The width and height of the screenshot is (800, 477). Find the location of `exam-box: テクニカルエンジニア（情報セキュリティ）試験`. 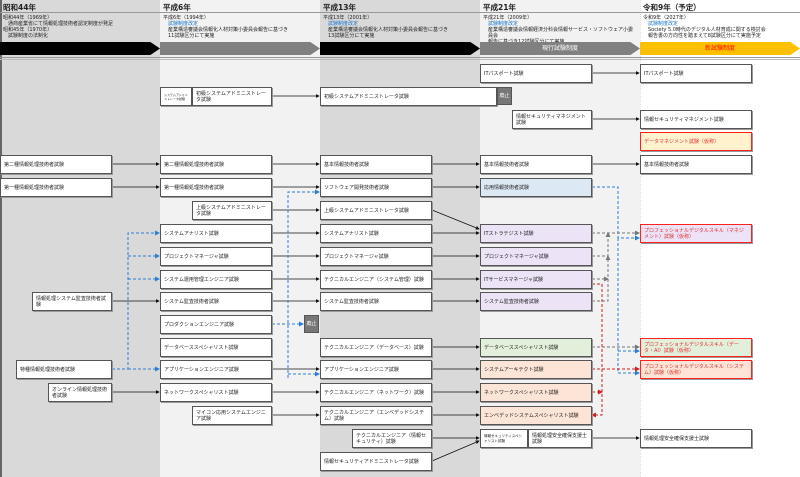

exam-box: テクニカルエンジニア（情報セキュリティ）試験 is located at coordinates (392, 438).